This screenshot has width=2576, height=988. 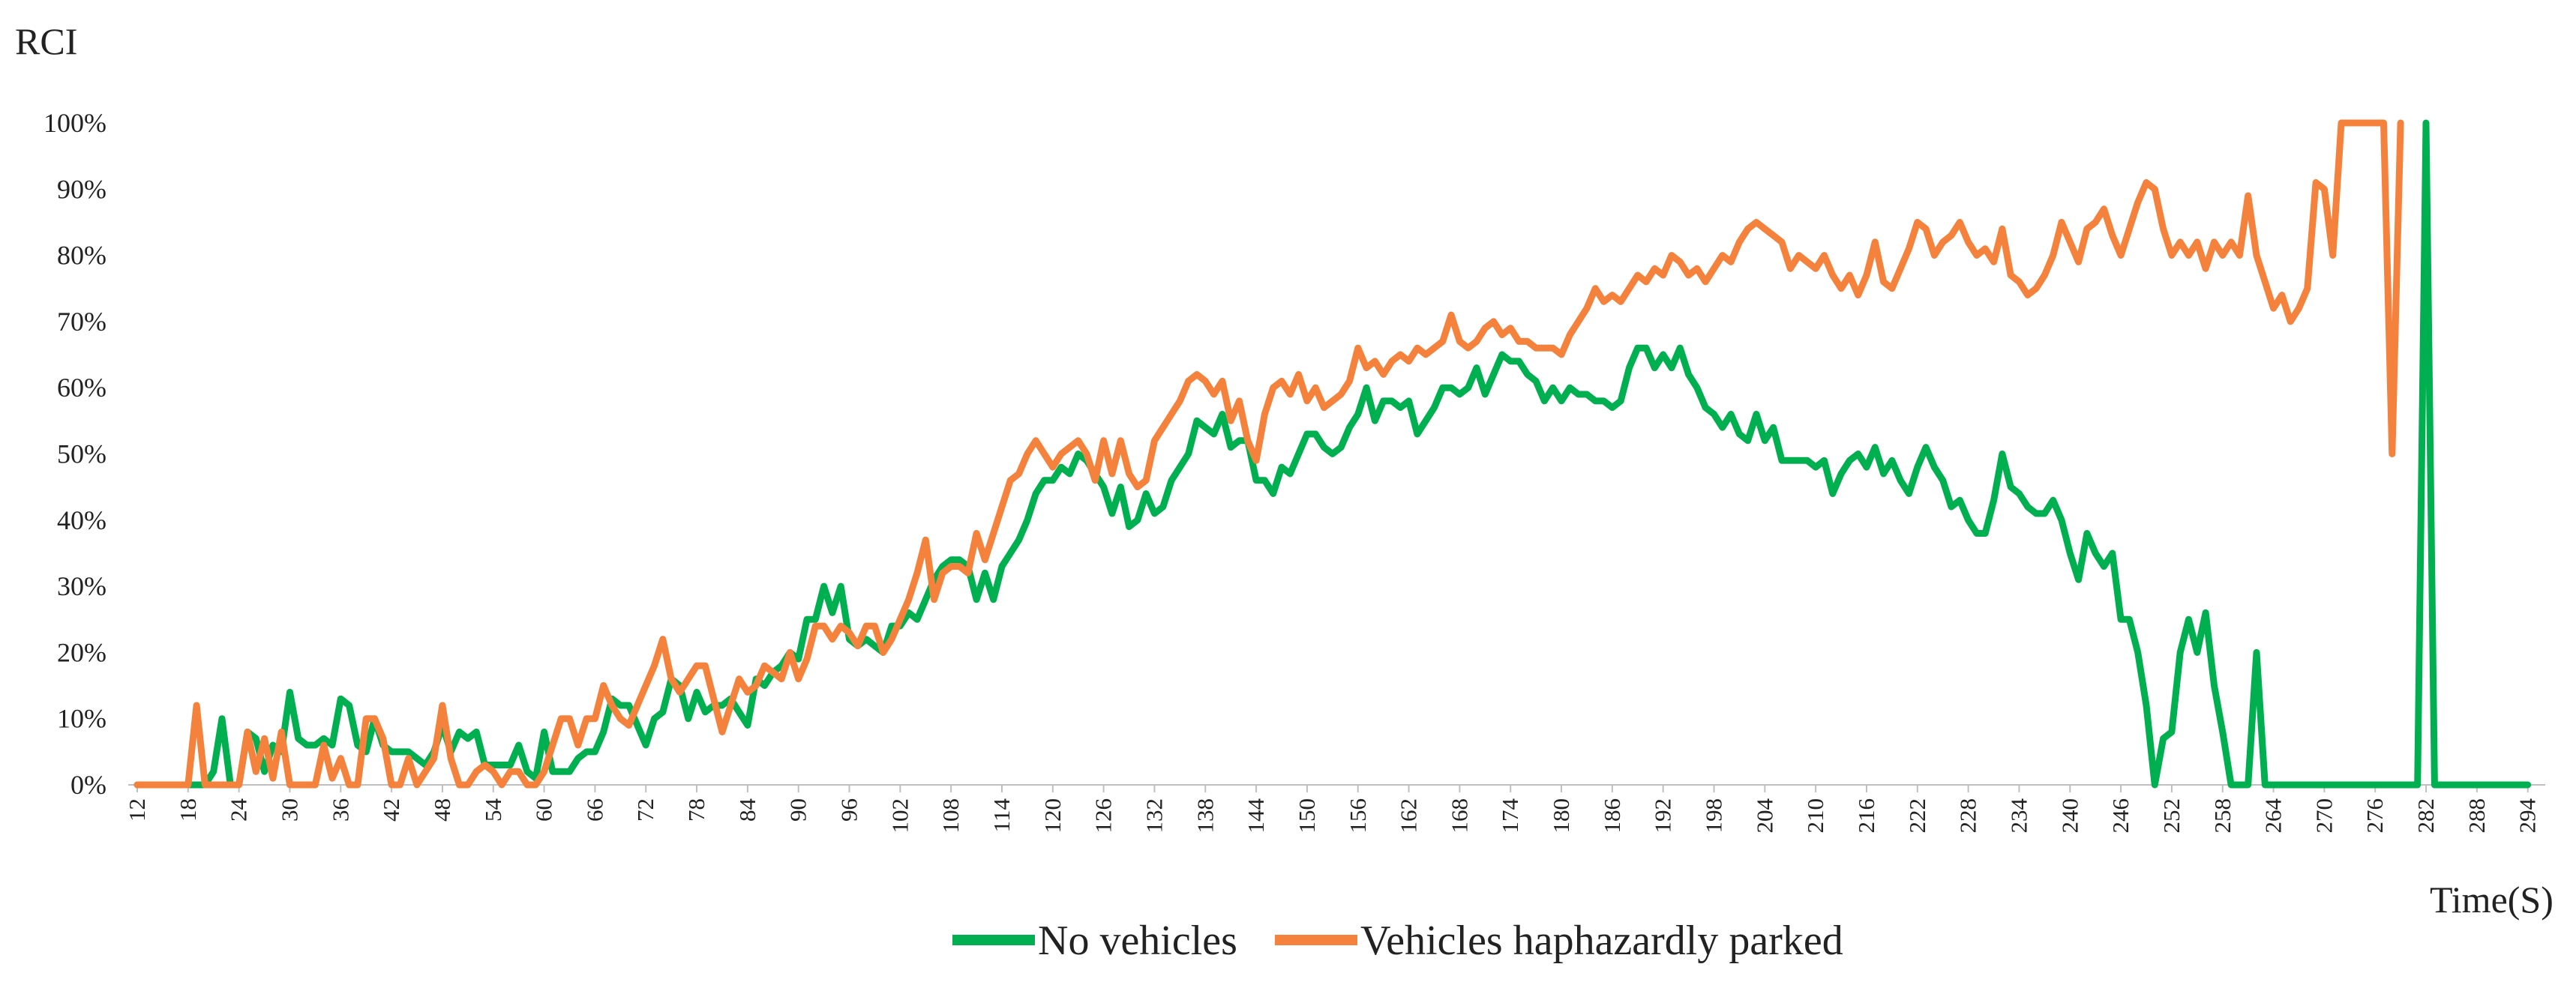 What do you see at coordinates (1137, 941) in the screenshot?
I see `legend-label-no-vehicles: No vehicles` at bounding box center [1137, 941].